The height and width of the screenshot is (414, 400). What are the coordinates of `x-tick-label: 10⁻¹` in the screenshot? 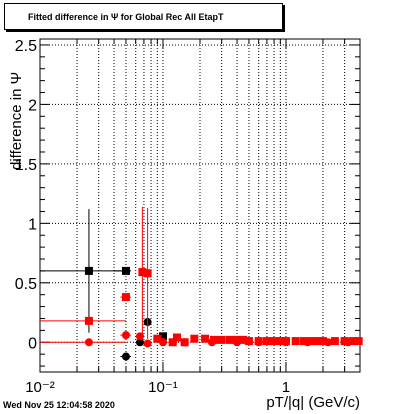 It's located at (163, 387).